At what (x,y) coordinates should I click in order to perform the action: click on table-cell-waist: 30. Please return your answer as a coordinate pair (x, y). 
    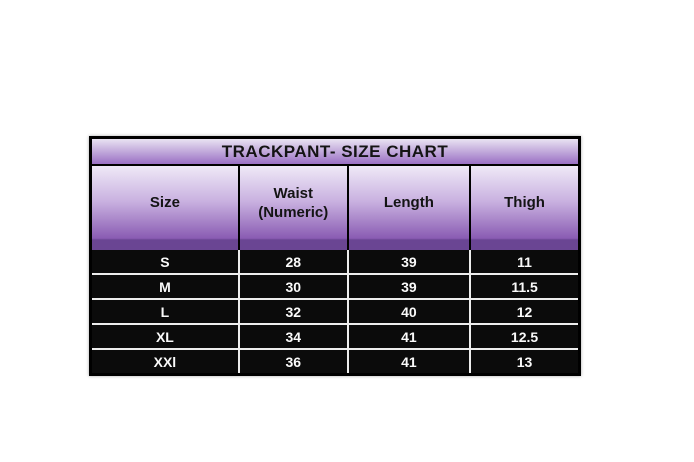
    Looking at the image, I should click on (292, 286).